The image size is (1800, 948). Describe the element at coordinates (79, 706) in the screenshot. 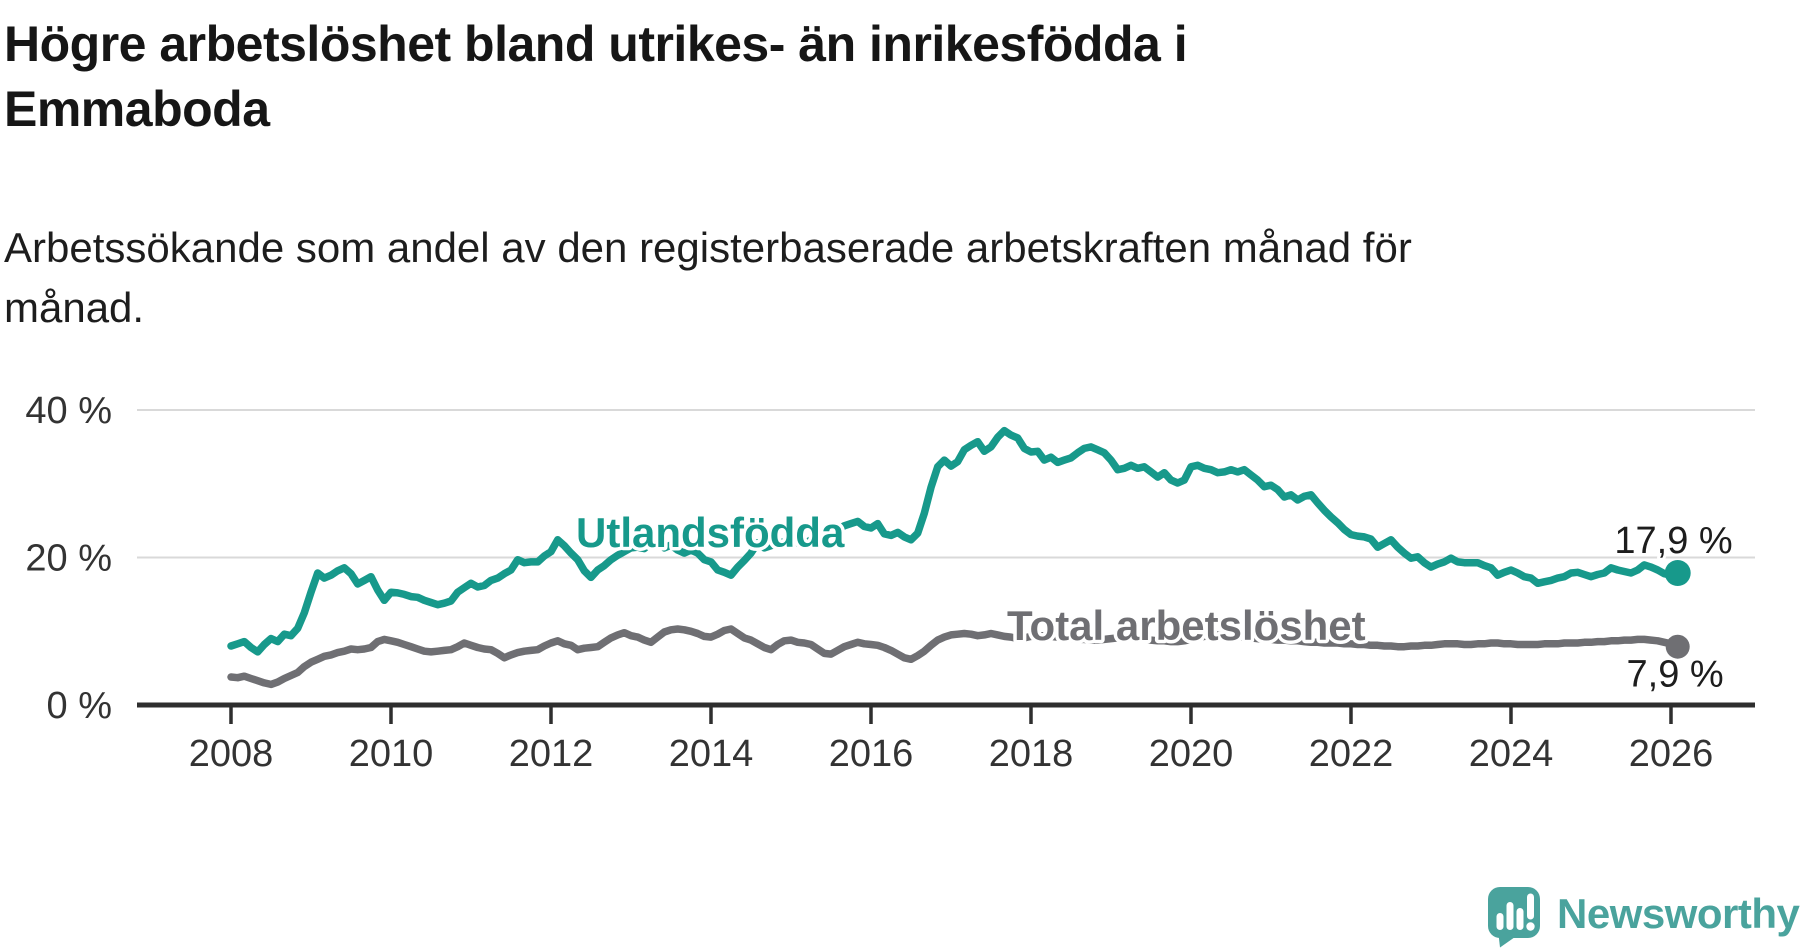

I see `y-tick-label-0: 0 %` at that location.